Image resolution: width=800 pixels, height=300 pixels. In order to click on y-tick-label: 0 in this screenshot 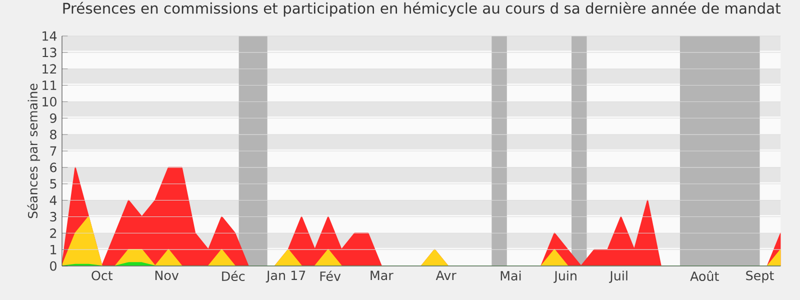, I will do `click(53, 266)`.